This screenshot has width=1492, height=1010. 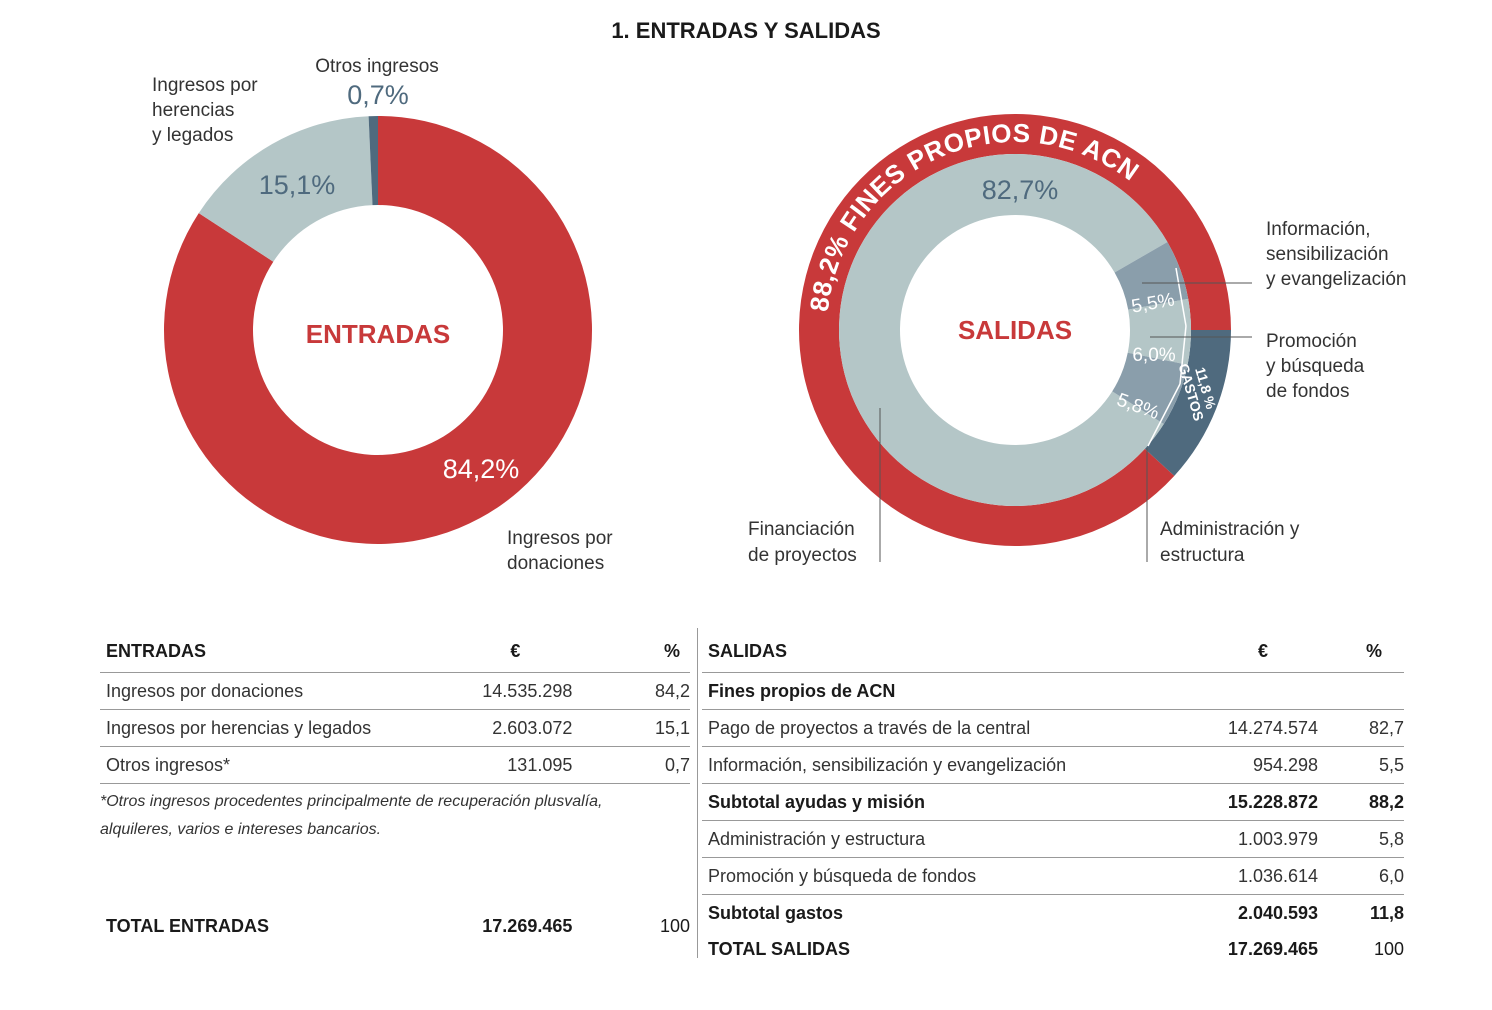 I want to click on row-euros: 14.535.298, so click(x=502, y=691).